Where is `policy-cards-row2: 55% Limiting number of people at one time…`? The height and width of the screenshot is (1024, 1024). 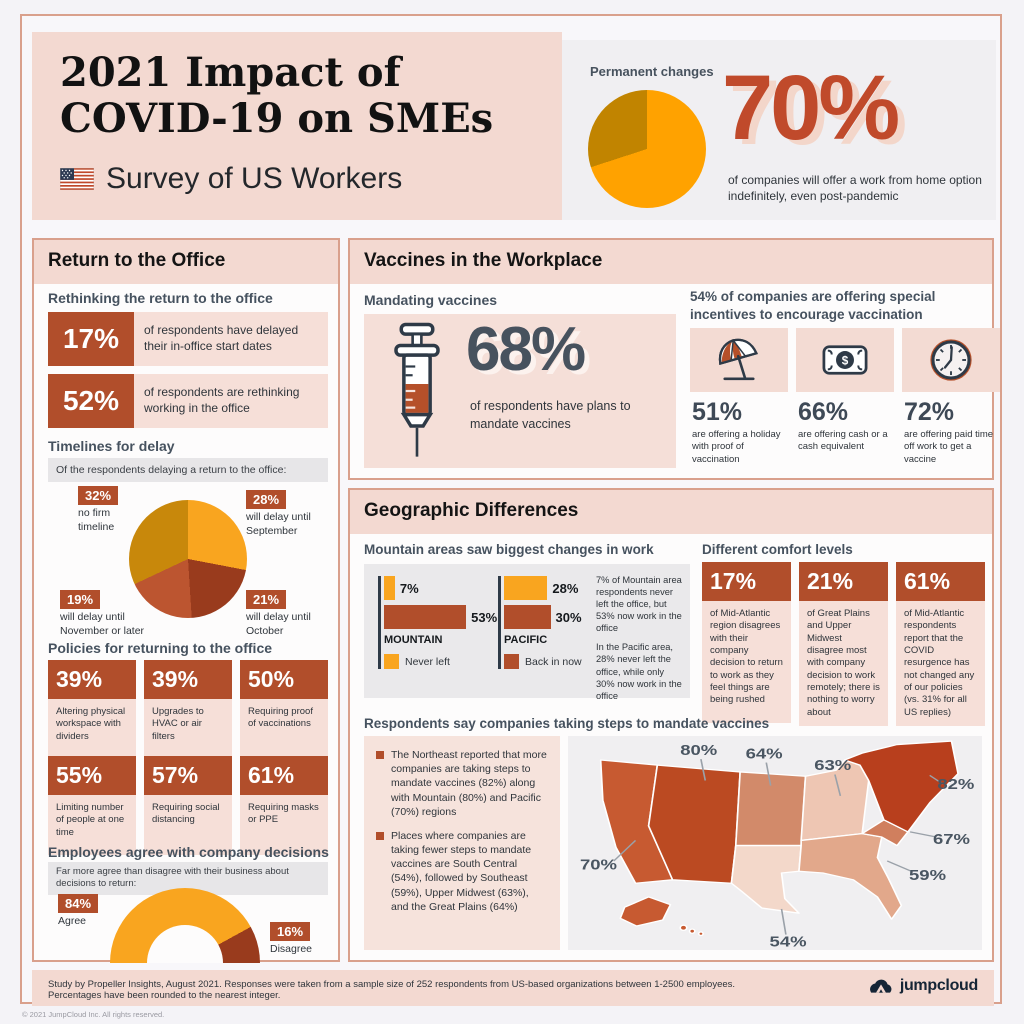 policy-cards-row2: 55% Limiting number of people at one time… is located at coordinates (188, 805).